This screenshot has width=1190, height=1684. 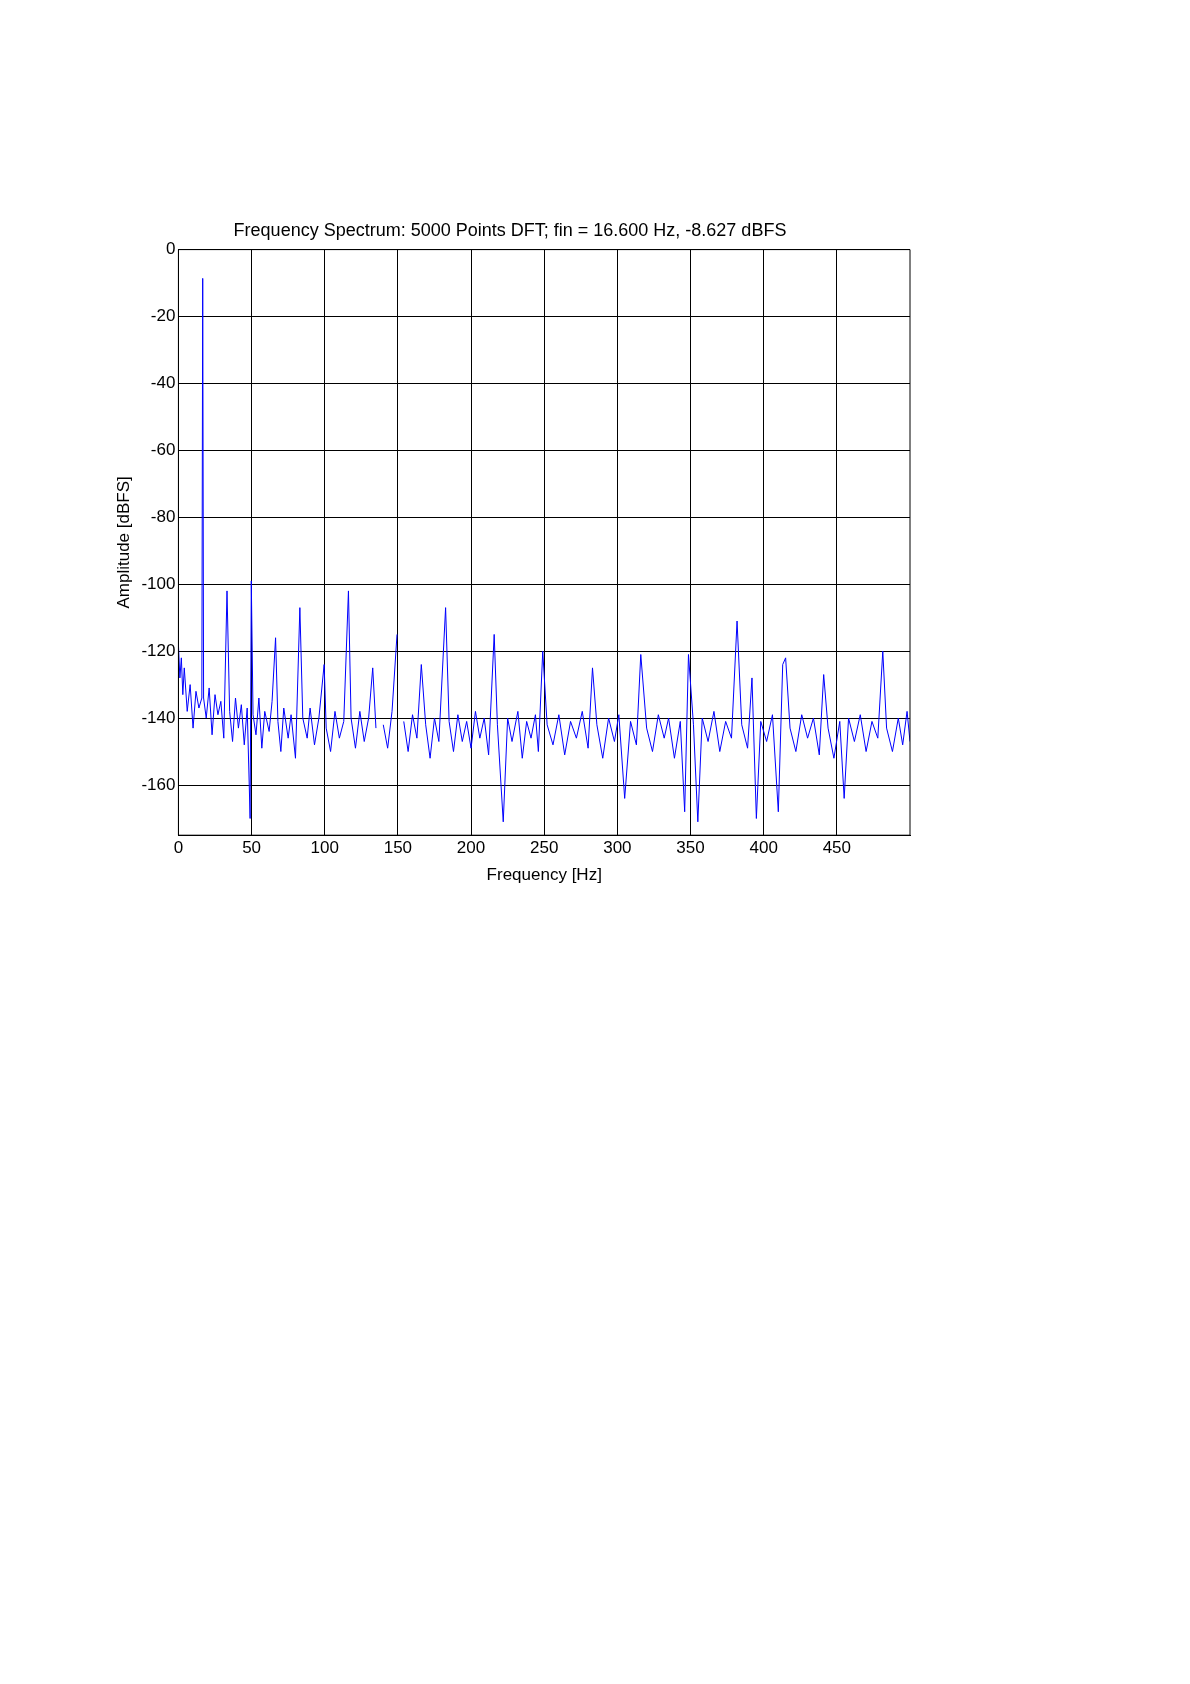 What do you see at coordinates (837, 848) in the screenshot?
I see `x-tick-label: 450` at bounding box center [837, 848].